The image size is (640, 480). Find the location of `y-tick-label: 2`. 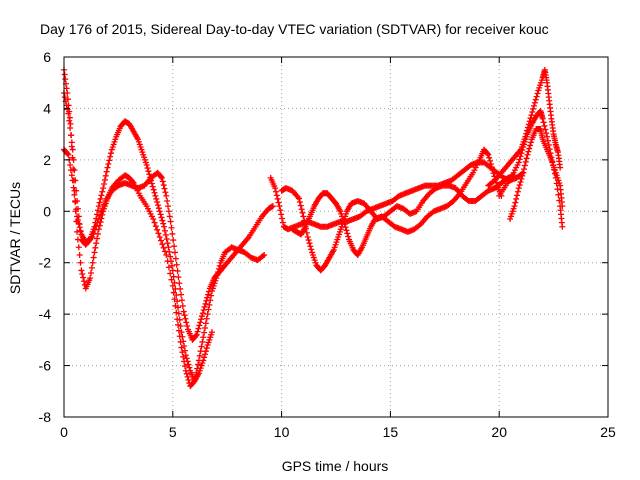

y-tick-label: 2 is located at coordinates (47, 160).